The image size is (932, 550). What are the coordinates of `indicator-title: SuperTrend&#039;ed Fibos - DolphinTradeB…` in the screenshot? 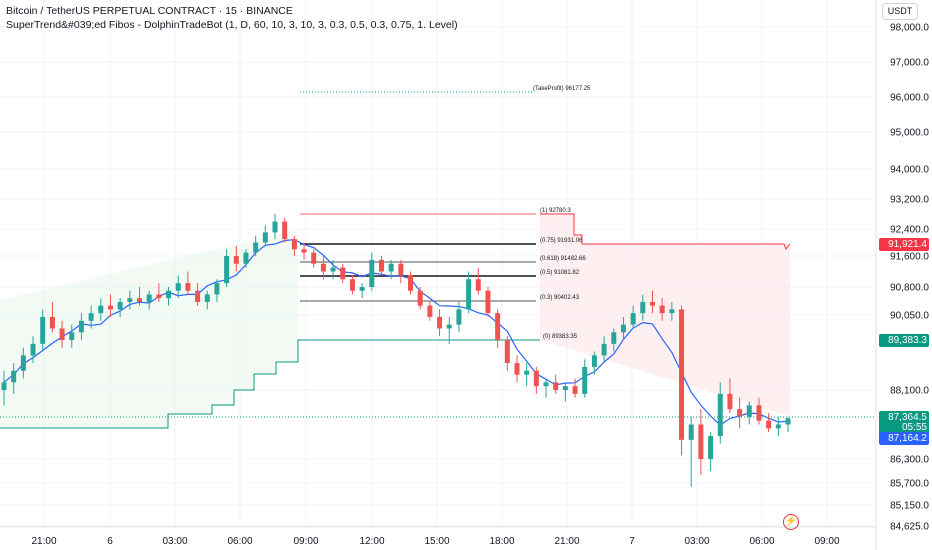 It's located at (232, 25).